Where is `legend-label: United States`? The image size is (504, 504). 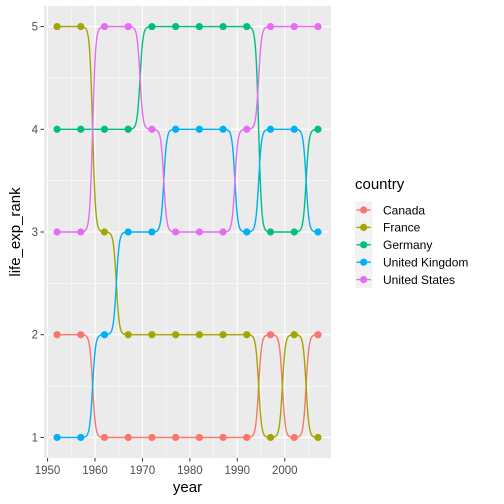 legend-label: United States is located at coordinates (419, 280).